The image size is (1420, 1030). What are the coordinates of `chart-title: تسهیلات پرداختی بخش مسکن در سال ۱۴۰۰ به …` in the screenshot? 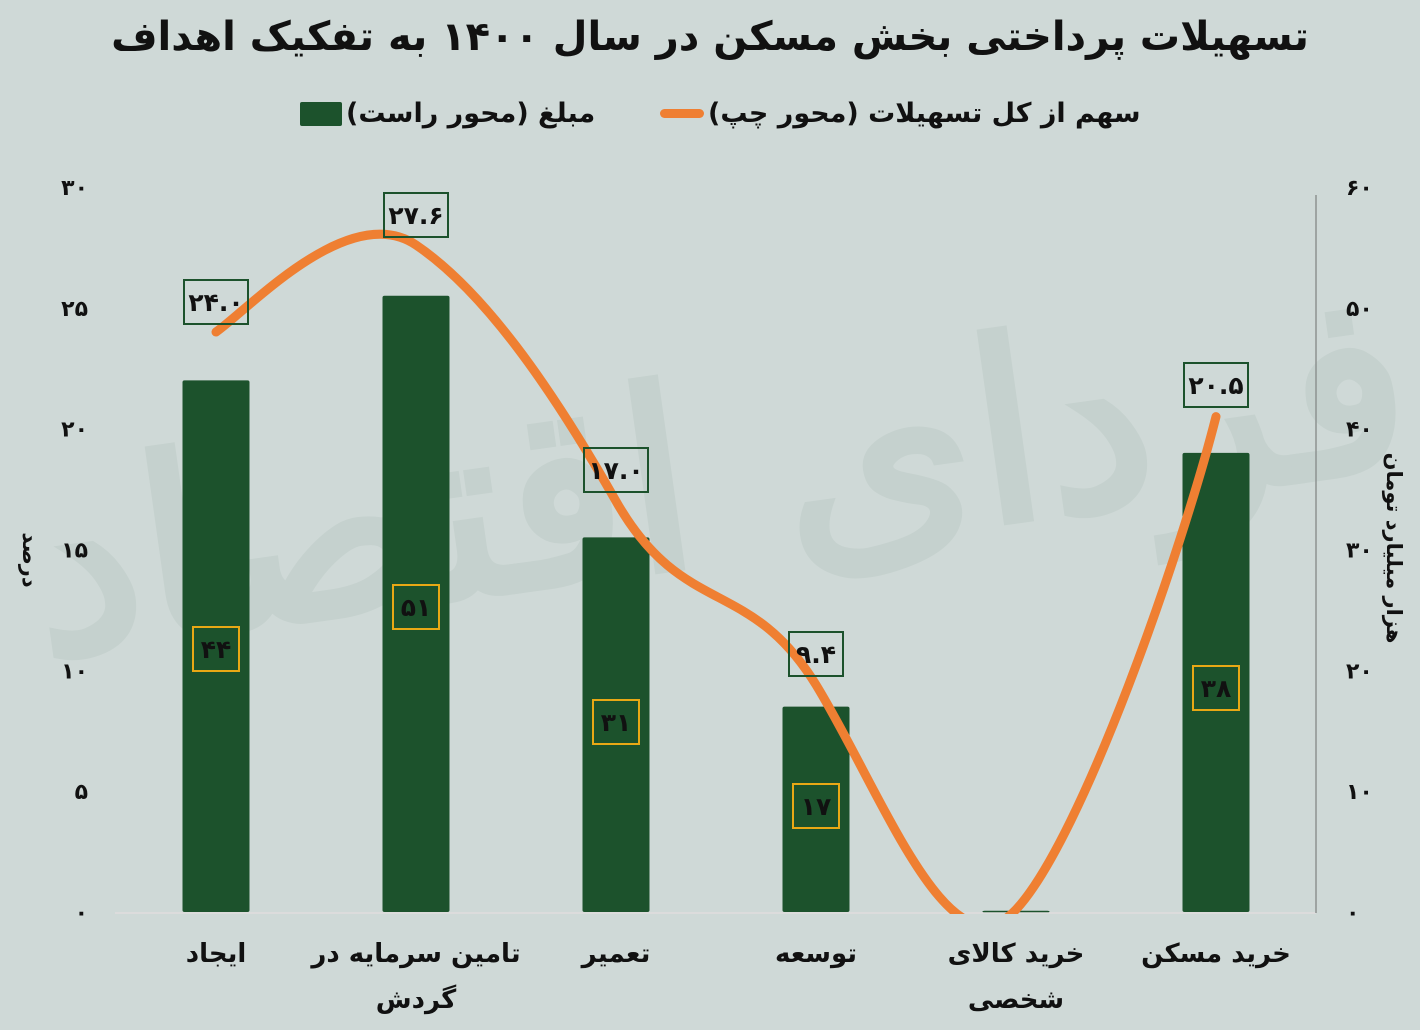 It's located at (710, 37).